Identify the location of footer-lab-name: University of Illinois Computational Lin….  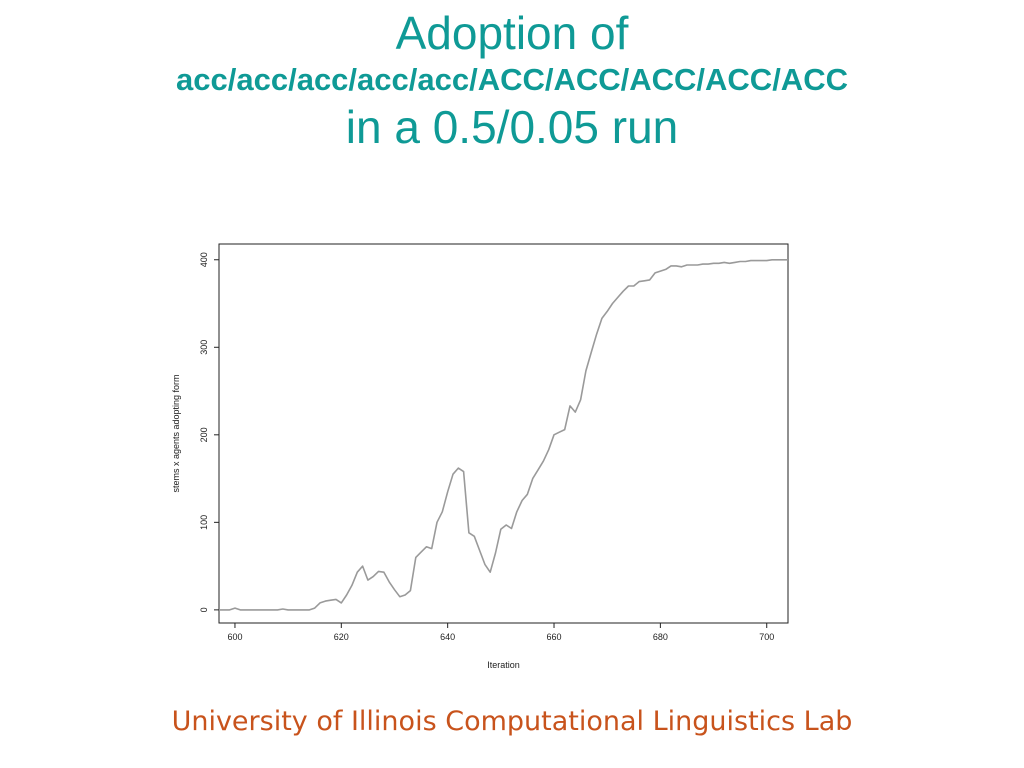
(512, 721).